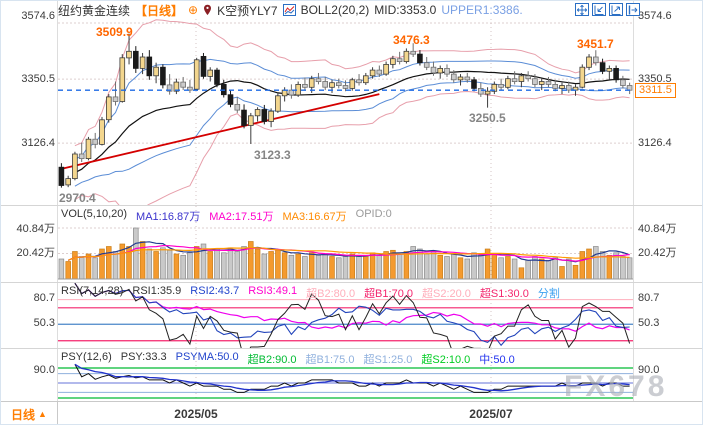  Describe the element at coordinates (143, 357) in the screenshot. I see `legend-item: PSY:33.3` at that location.